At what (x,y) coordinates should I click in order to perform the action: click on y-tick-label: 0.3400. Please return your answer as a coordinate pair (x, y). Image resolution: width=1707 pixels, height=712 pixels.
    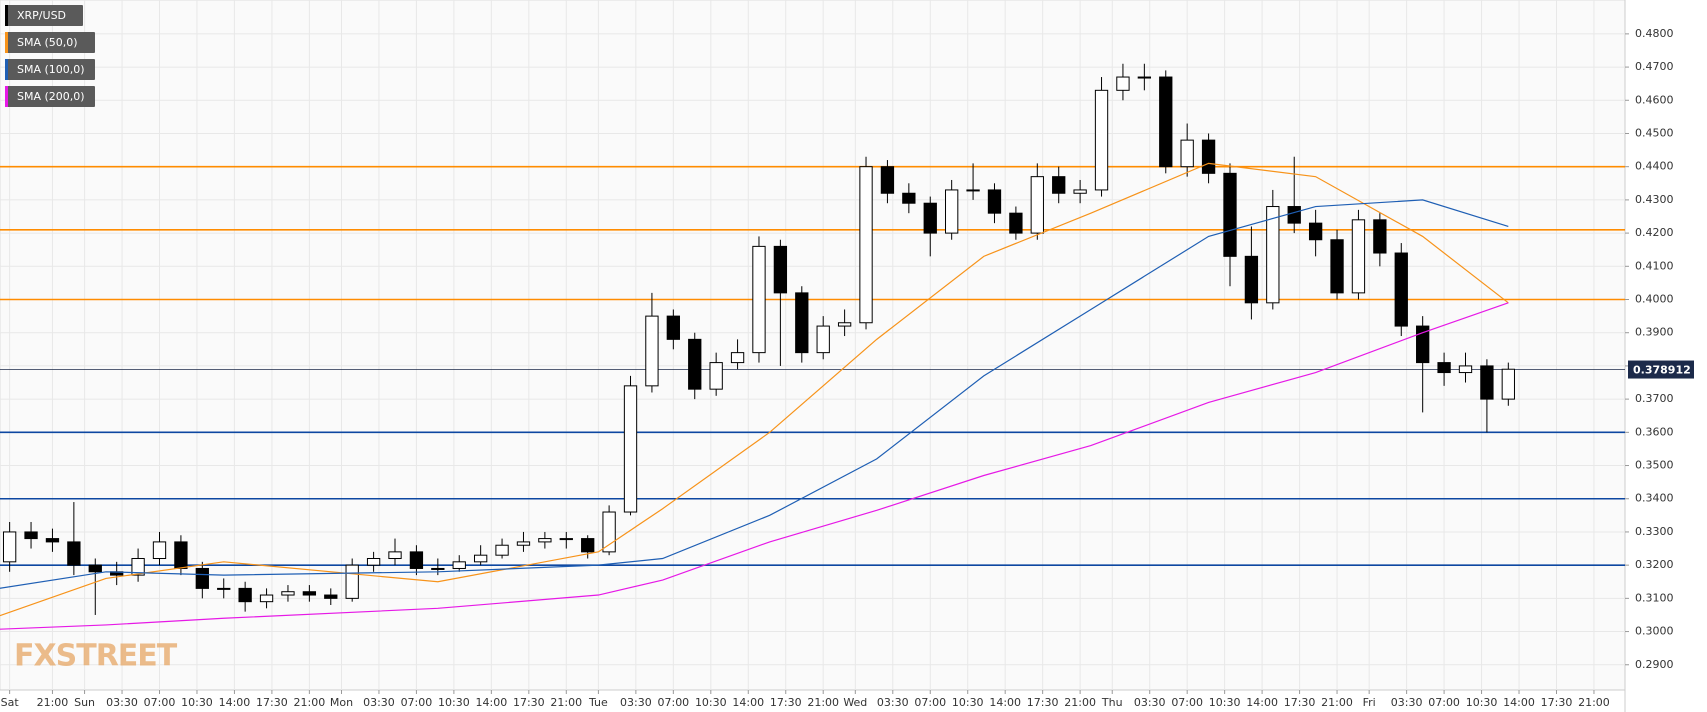
    Looking at the image, I should click on (1654, 498).